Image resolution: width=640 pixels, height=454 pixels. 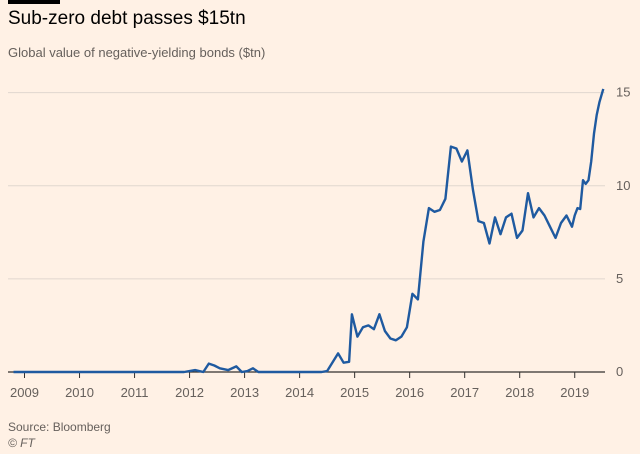 I want to click on x-tick-label: 2016, so click(x=409, y=392).